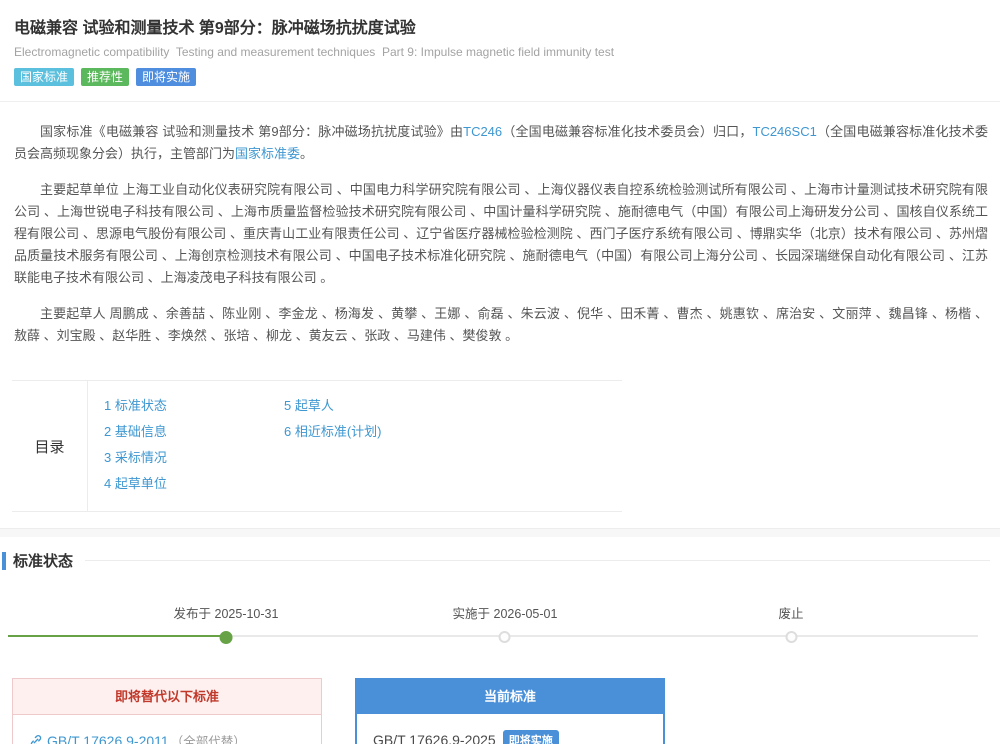 Image resolution: width=1000 pixels, height=744 pixels. I want to click on link-national-standards-committee: 国家标准委, so click(268, 153).